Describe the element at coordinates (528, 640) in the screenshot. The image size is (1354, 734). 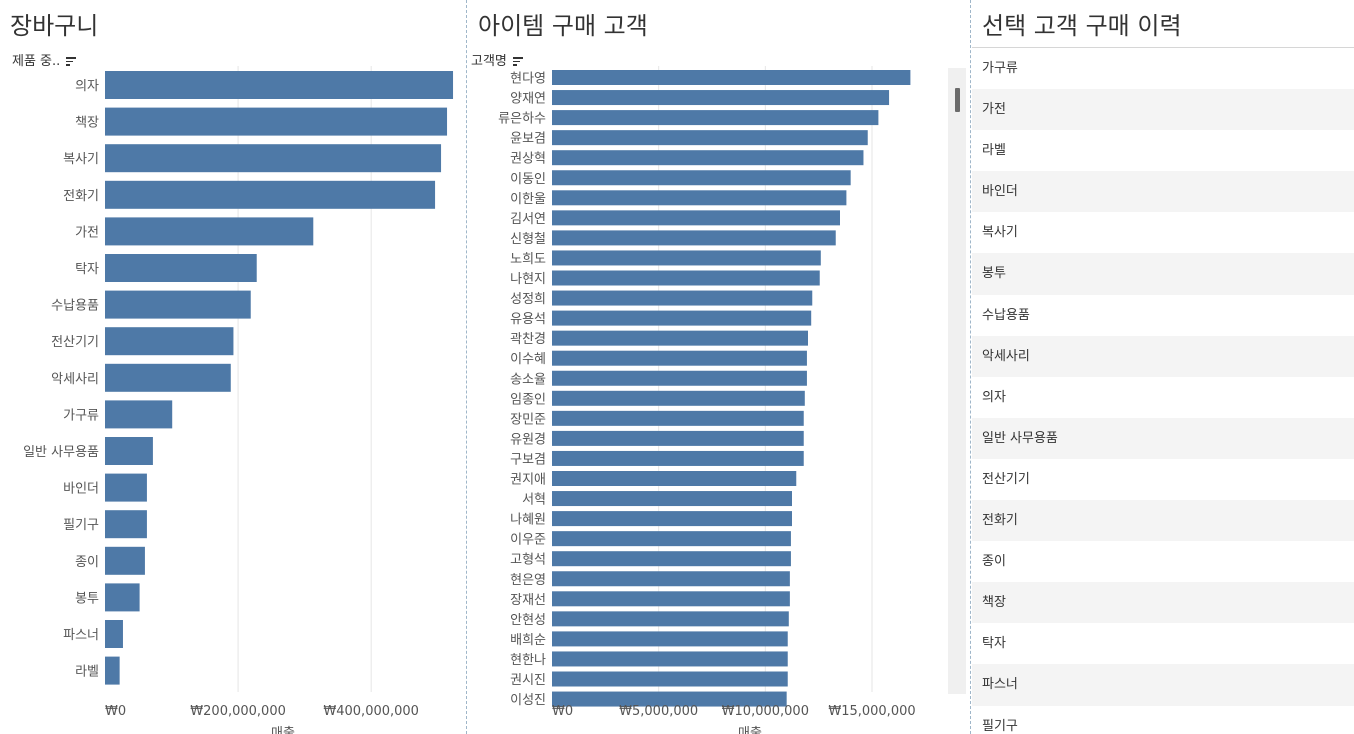
I see `category-label: 배희순` at that location.